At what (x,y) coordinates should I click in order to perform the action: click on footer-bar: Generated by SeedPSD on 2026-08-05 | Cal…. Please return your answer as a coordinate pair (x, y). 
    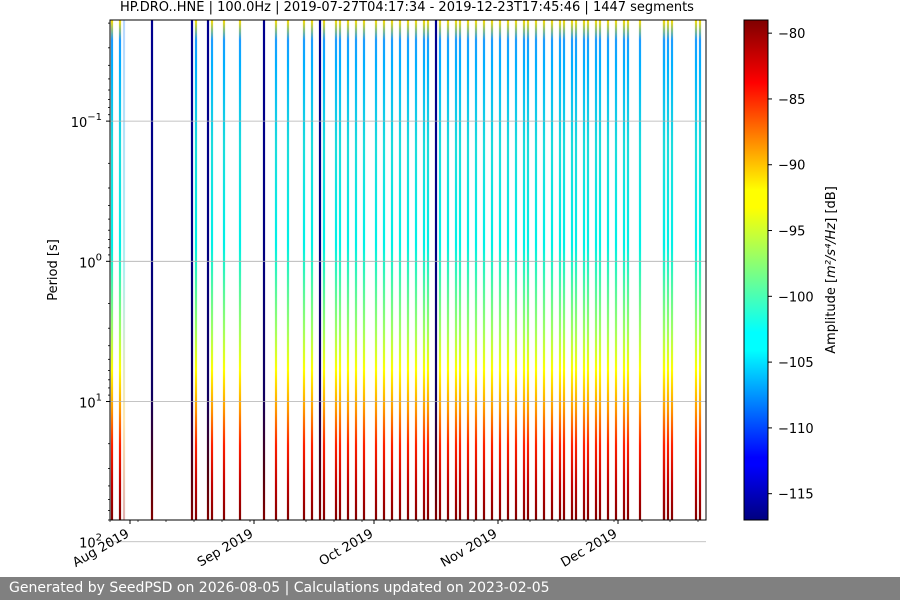
    Looking at the image, I should click on (450, 588).